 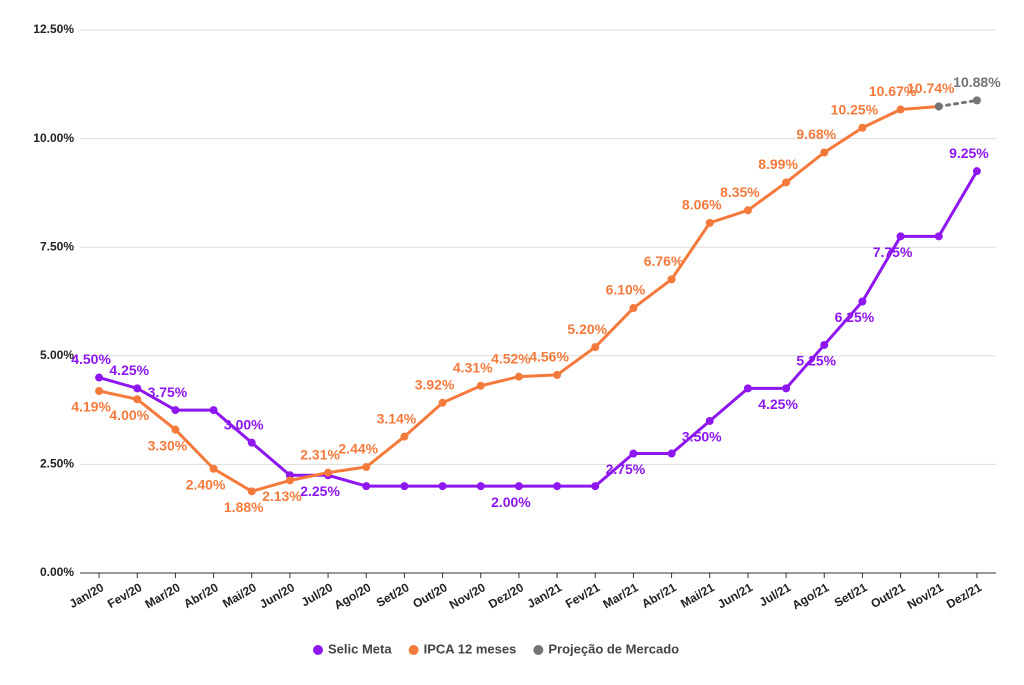 I want to click on data-label: 10.74%, so click(x=931, y=88).